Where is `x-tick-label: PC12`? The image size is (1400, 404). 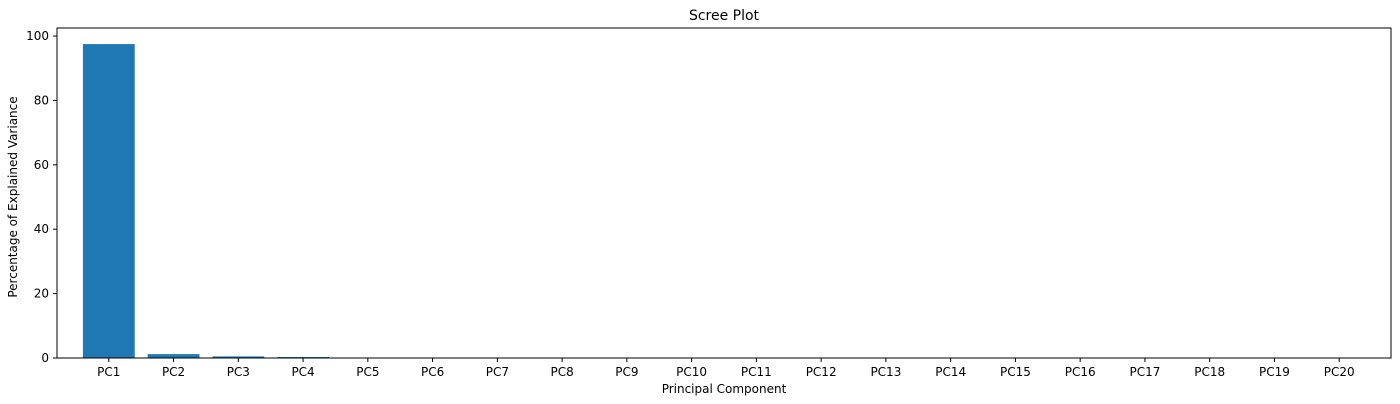 x-tick-label: PC12 is located at coordinates (821, 372).